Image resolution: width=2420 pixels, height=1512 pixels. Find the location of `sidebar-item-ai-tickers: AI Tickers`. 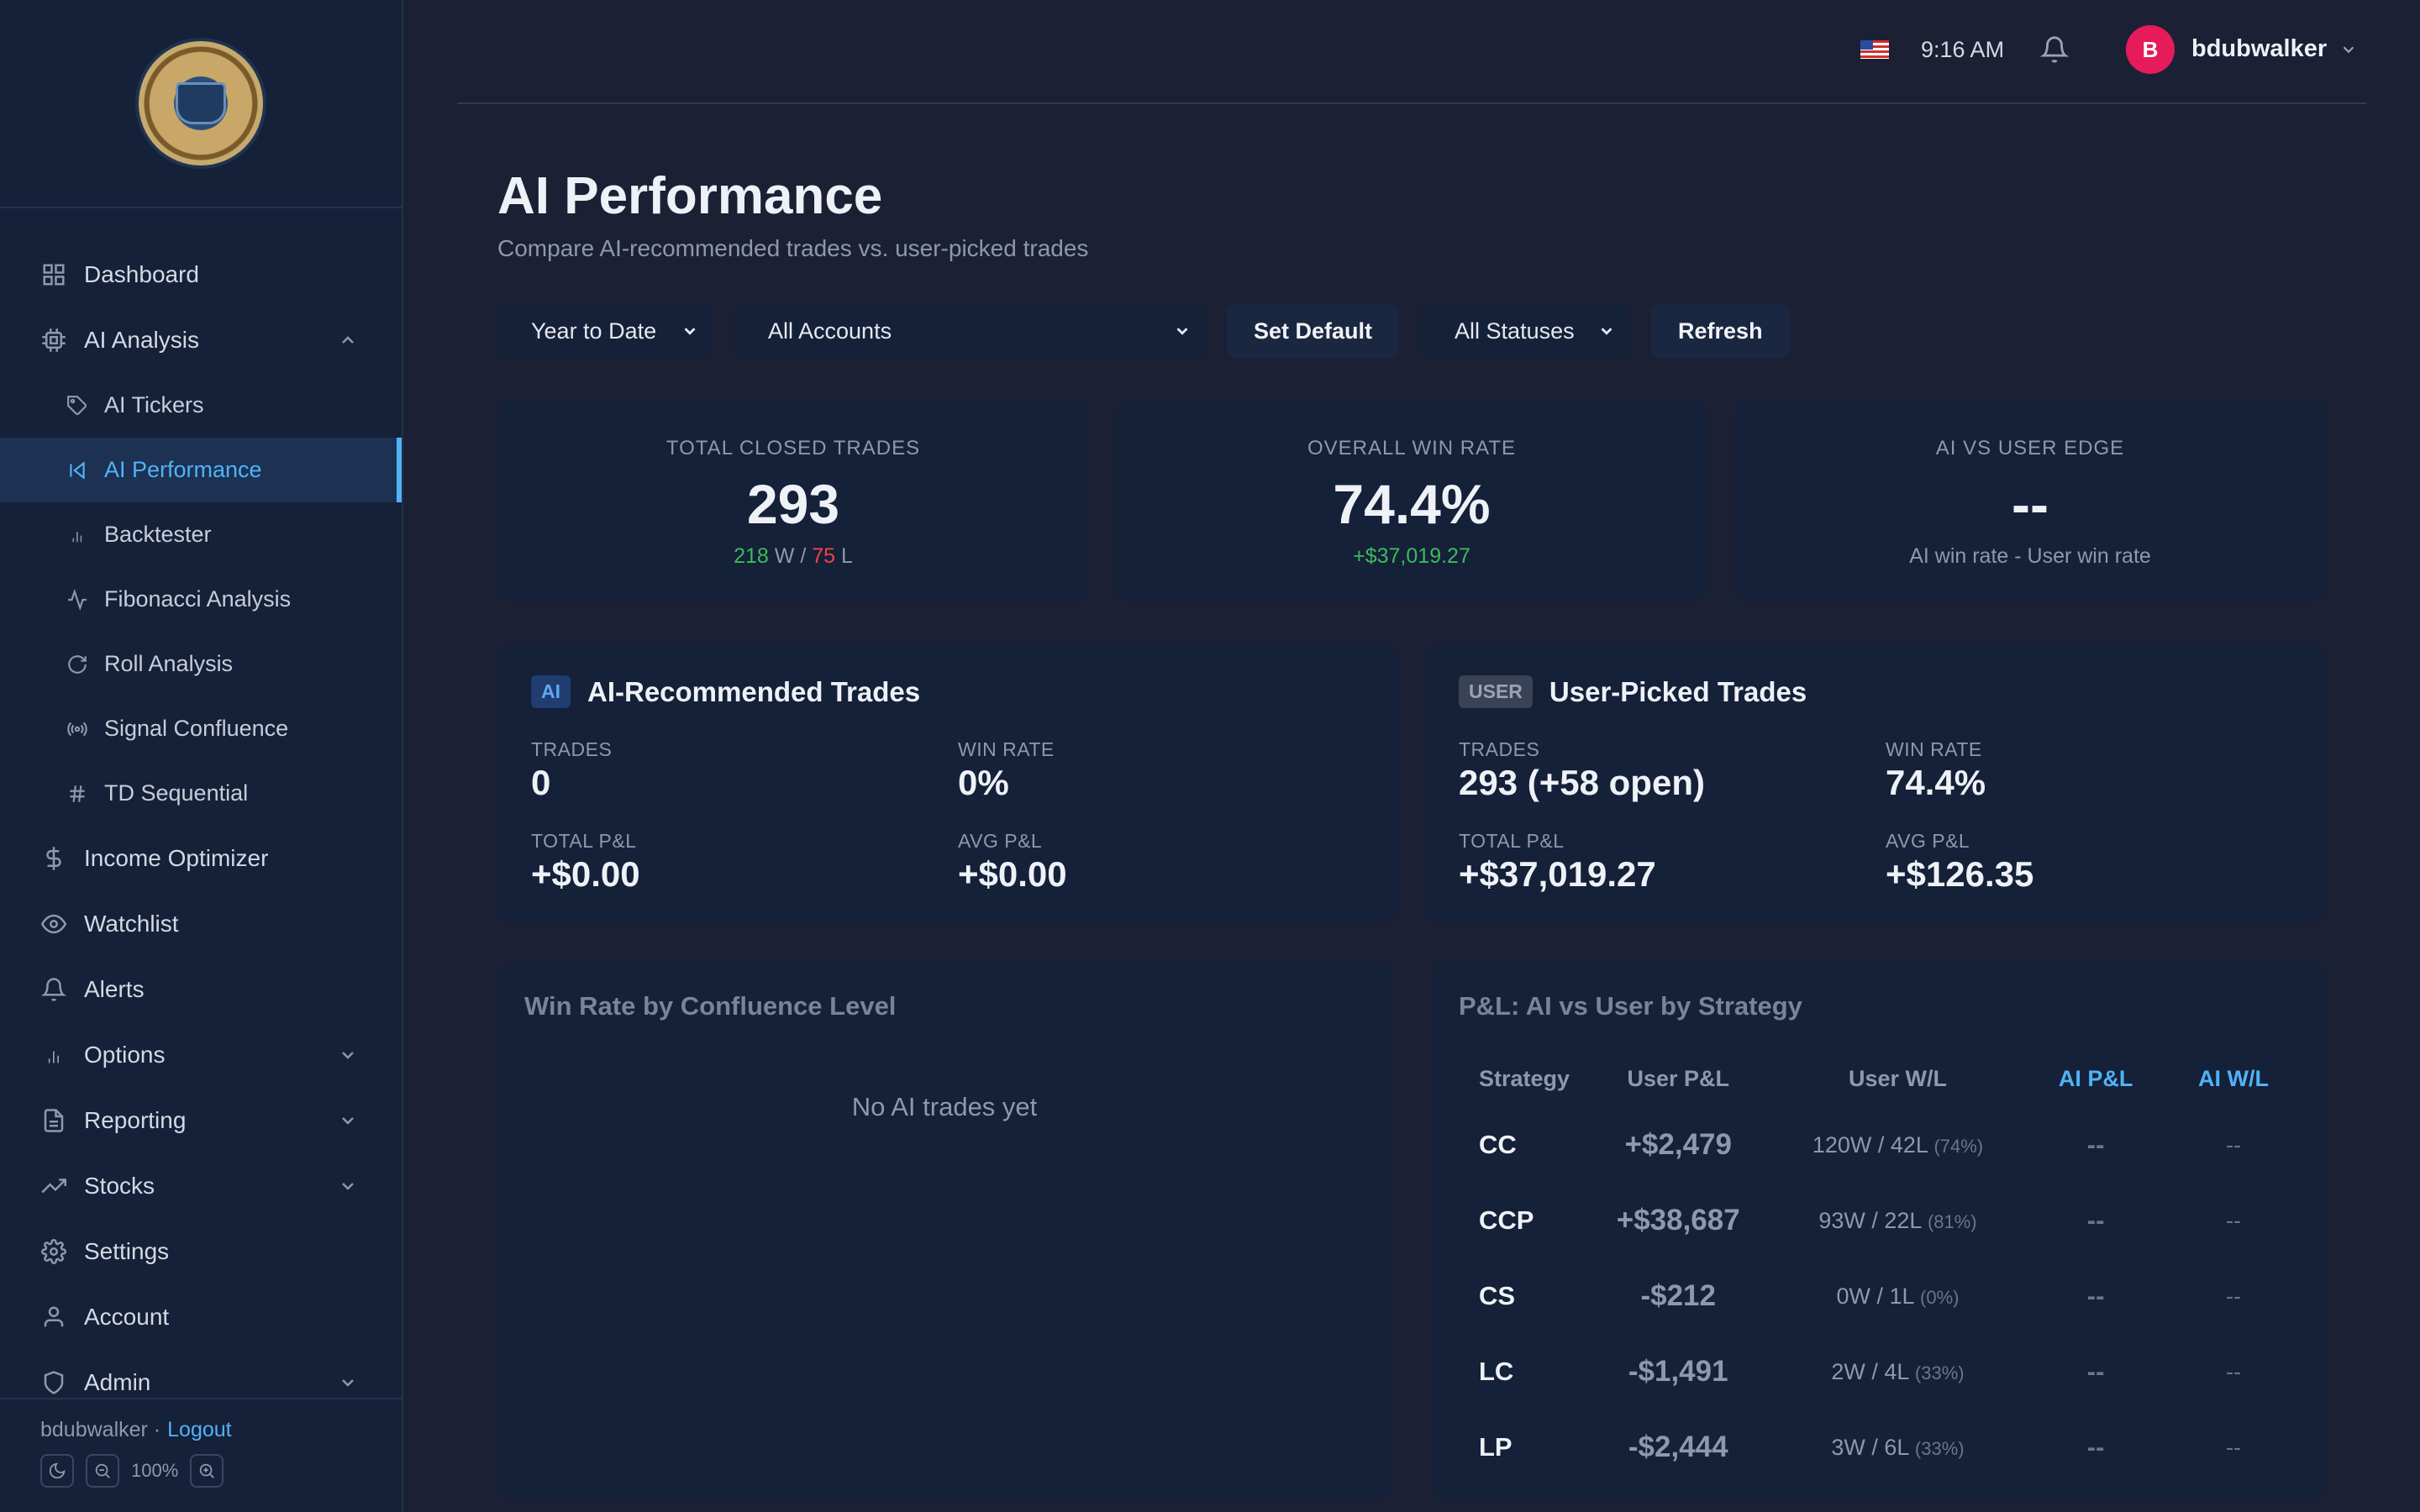

sidebar-item-ai-tickers: AI Tickers is located at coordinates (201, 405).